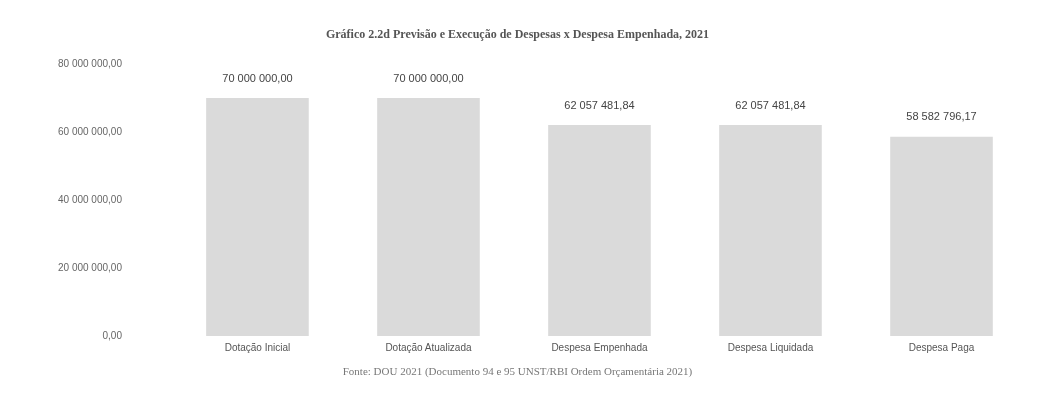 The width and height of the screenshot is (1045, 400). I want to click on y-tick-label: 80 000 000,00, so click(90, 63).